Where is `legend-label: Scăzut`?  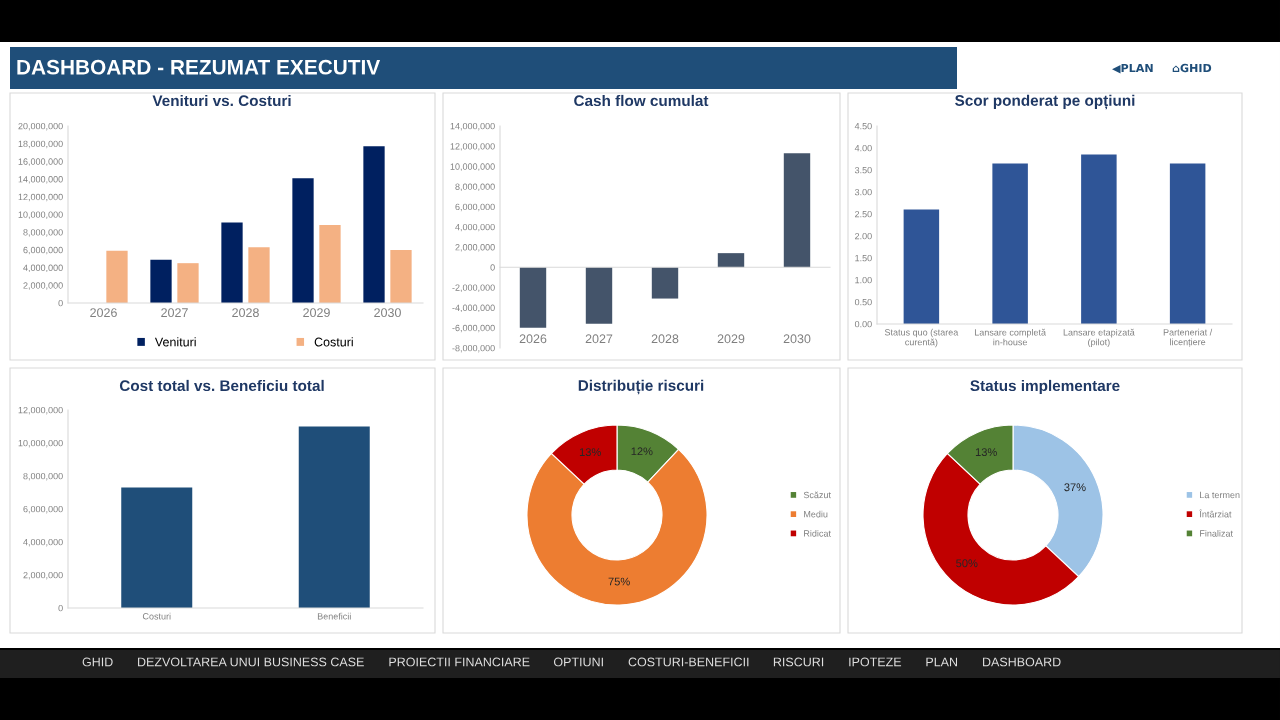
legend-label: Scăzut is located at coordinates (817, 495).